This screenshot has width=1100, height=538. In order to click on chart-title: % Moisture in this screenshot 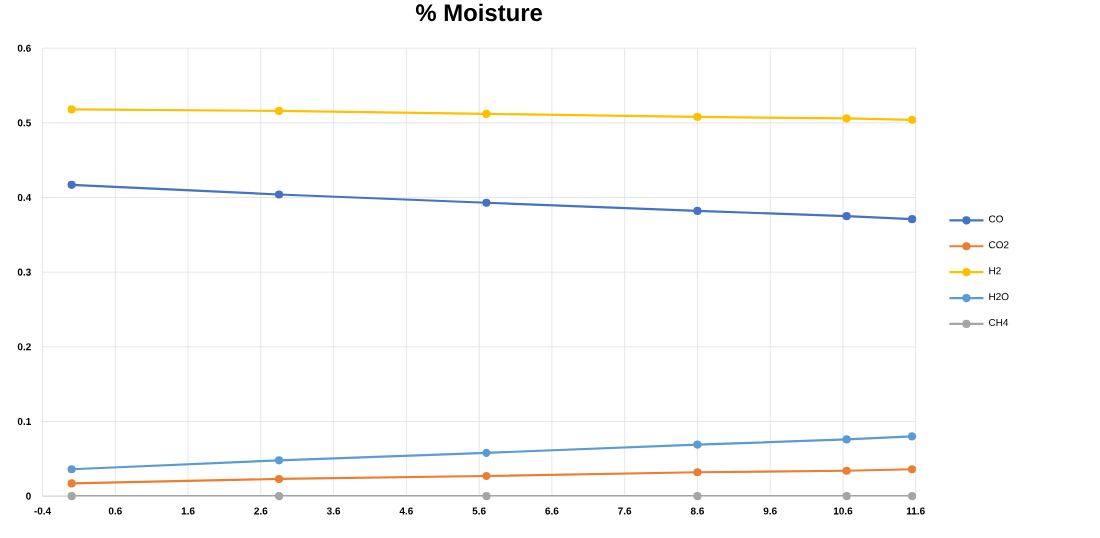, I will do `click(479, 12)`.